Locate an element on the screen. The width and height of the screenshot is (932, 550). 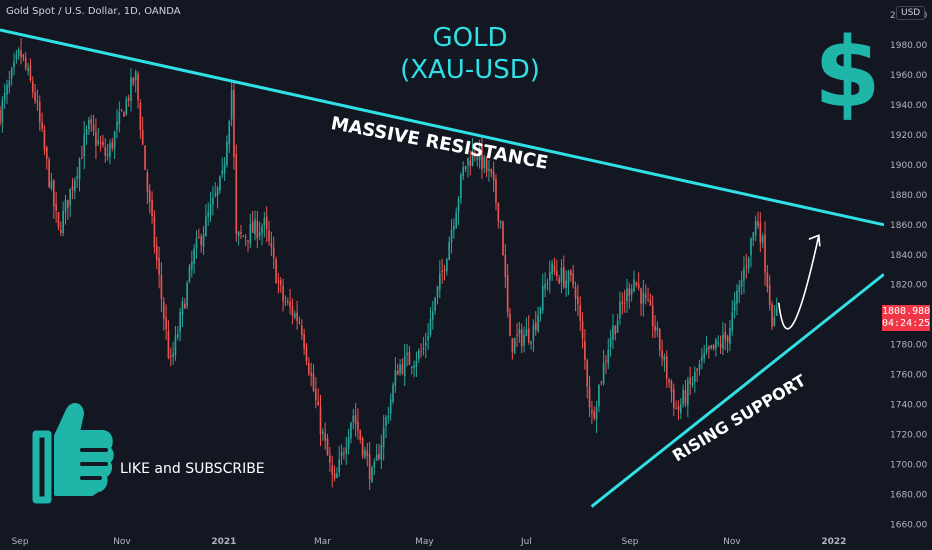
title-line-2: (XAU-USD) is located at coordinates (470, 70).